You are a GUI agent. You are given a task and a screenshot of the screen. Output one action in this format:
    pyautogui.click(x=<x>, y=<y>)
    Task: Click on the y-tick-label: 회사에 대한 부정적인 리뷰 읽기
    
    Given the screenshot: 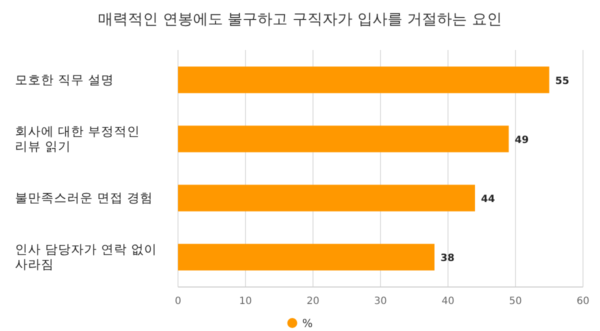 What is the action you would take?
    pyautogui.click(x=77, y=138)
    